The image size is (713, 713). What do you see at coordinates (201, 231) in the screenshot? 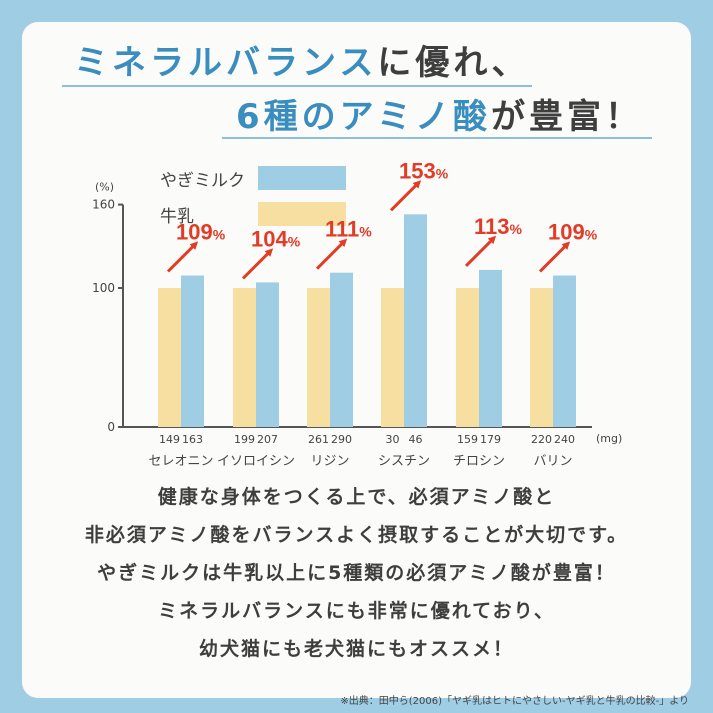
I see `percent-label-0: 109%` at bounding box center [201, 231].